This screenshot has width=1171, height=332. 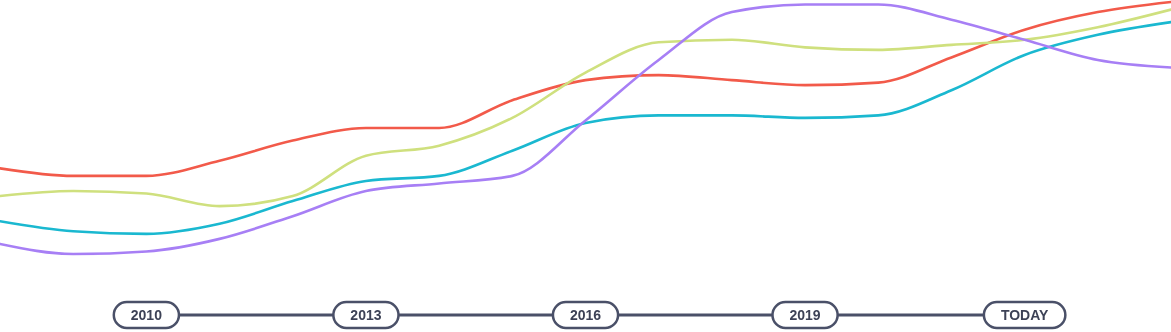 I want to click on x-tick-label: 2013, so click(x=366, y=314).